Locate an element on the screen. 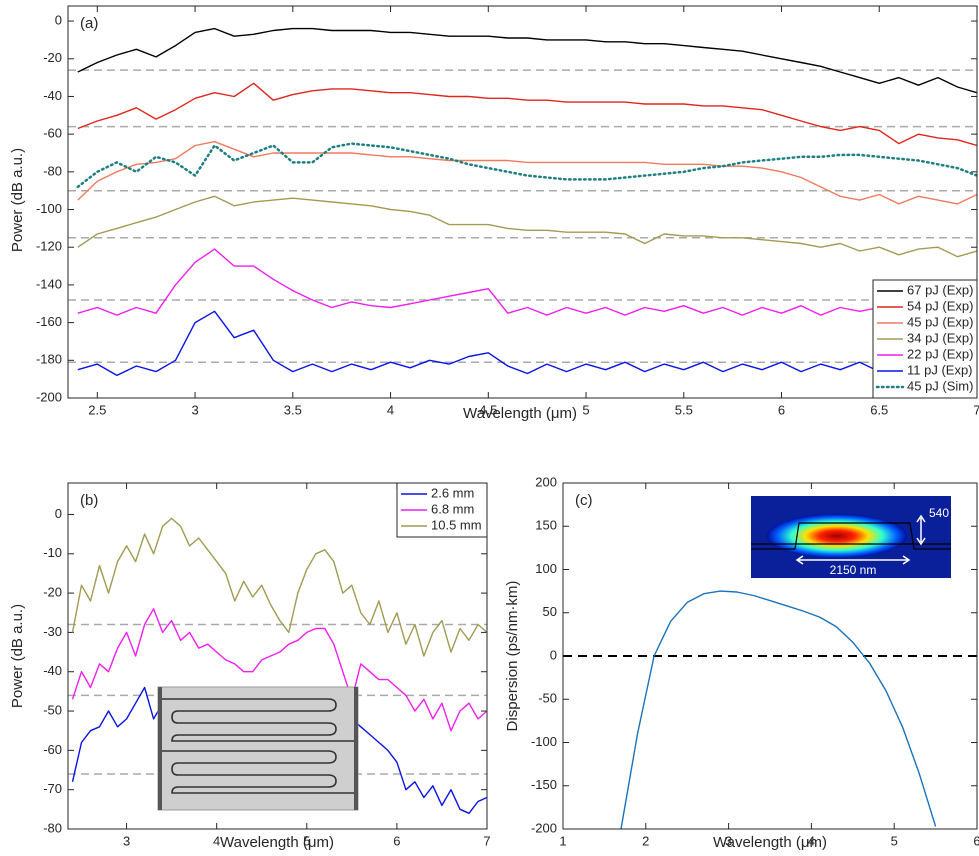 The height and width of the screenshot is (856, 979). legend-label: 22 pJ (Exp) is located at coordinates (940, 353).